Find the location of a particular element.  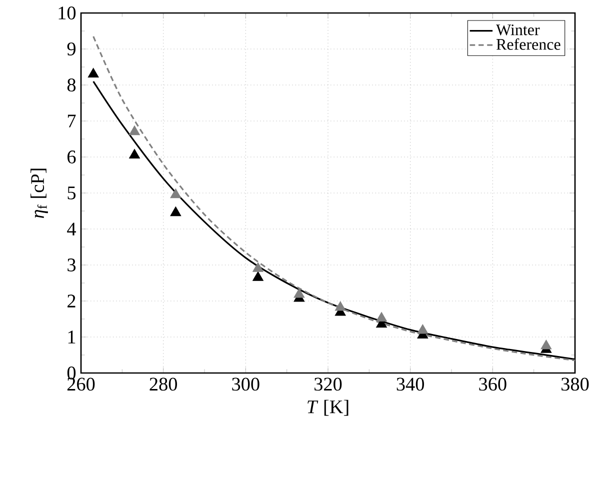

y-tick-label: 9 is located at coordinates (71, 49).